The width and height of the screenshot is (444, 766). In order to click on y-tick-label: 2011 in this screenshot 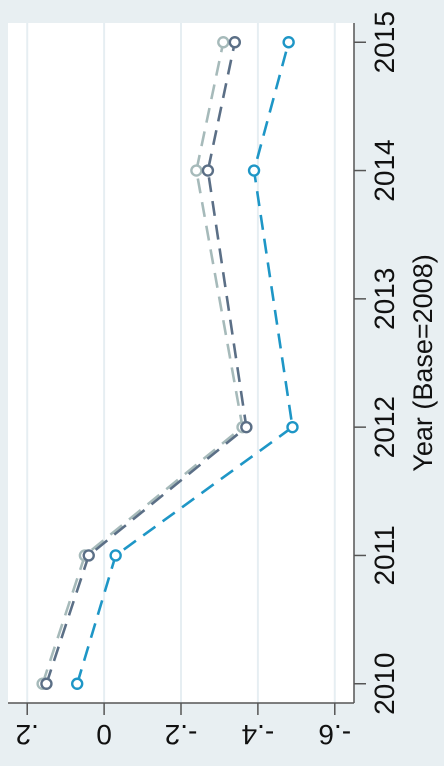, I will do `click(384, 555)`.